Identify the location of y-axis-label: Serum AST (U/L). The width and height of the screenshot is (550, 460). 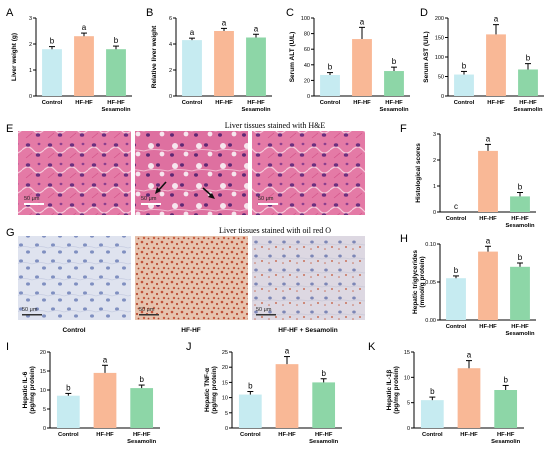
(426, 56).